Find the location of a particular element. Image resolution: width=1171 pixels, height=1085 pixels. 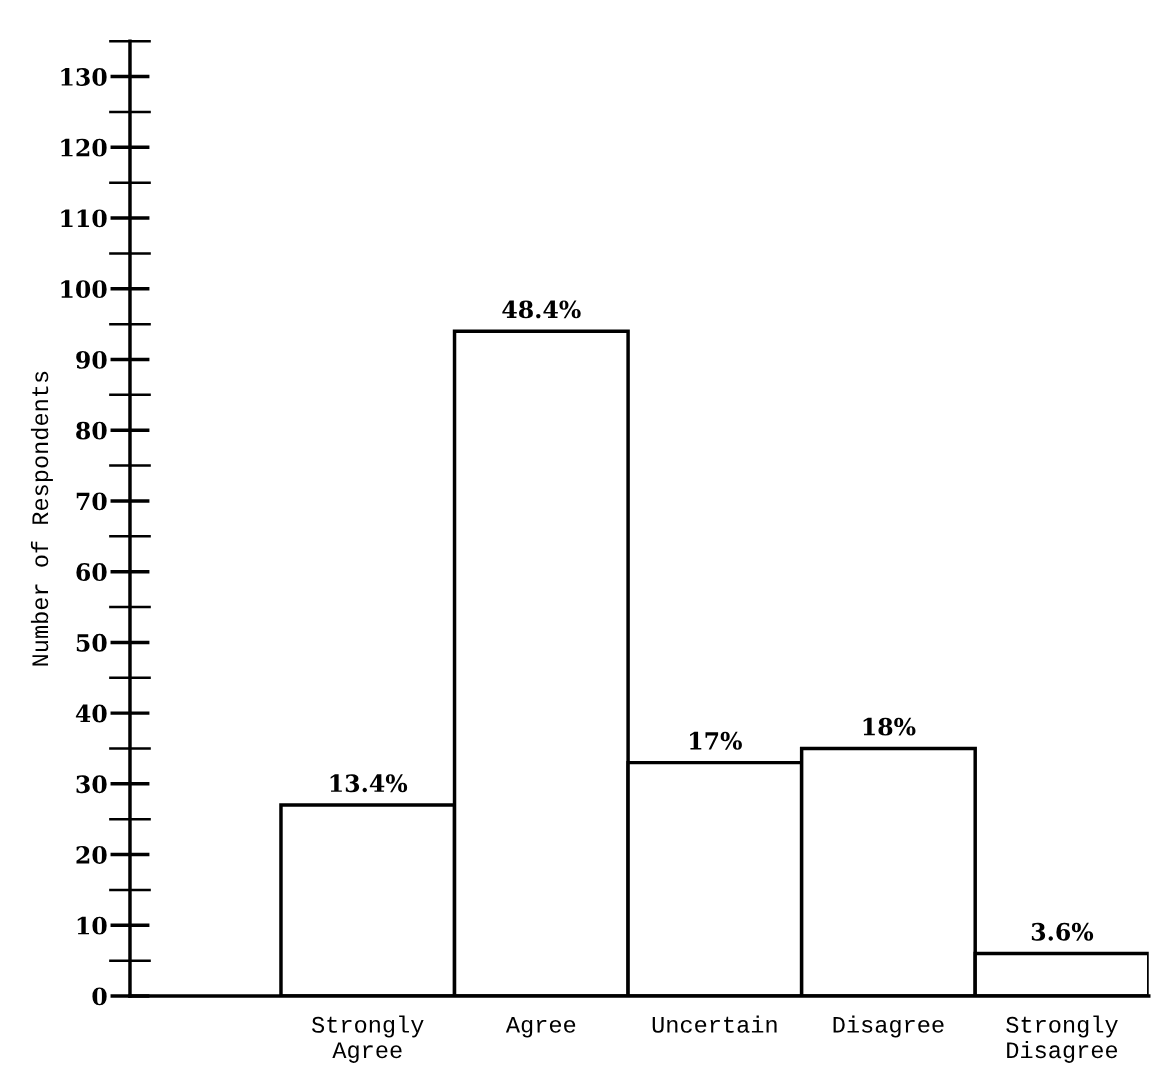

y-tick-label: 0 is located at coordinates (99, 996).